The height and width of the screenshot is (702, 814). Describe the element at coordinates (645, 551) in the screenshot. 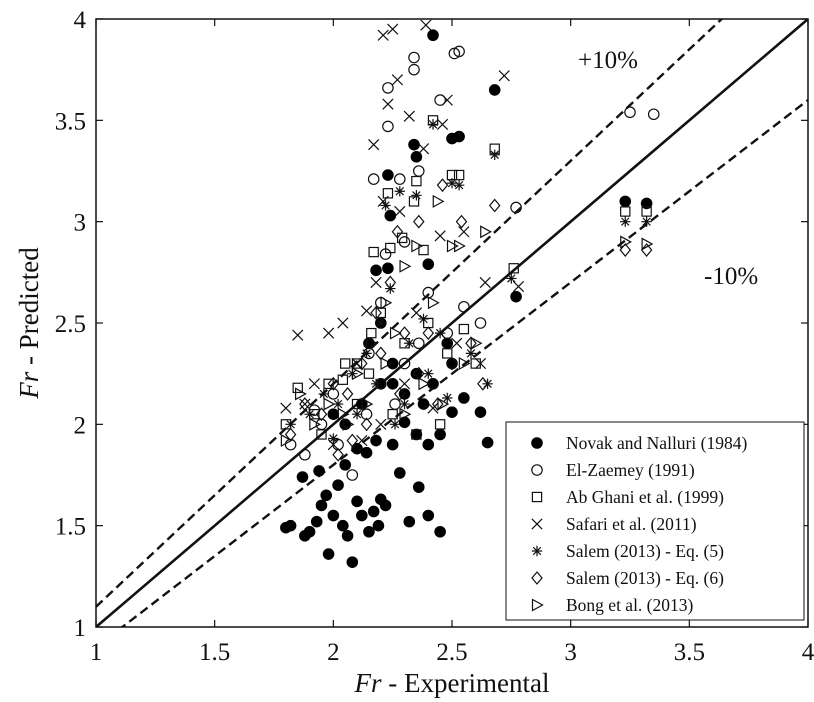

I see `legend-label: Salem (2013) - Eq. (5)` at that location.